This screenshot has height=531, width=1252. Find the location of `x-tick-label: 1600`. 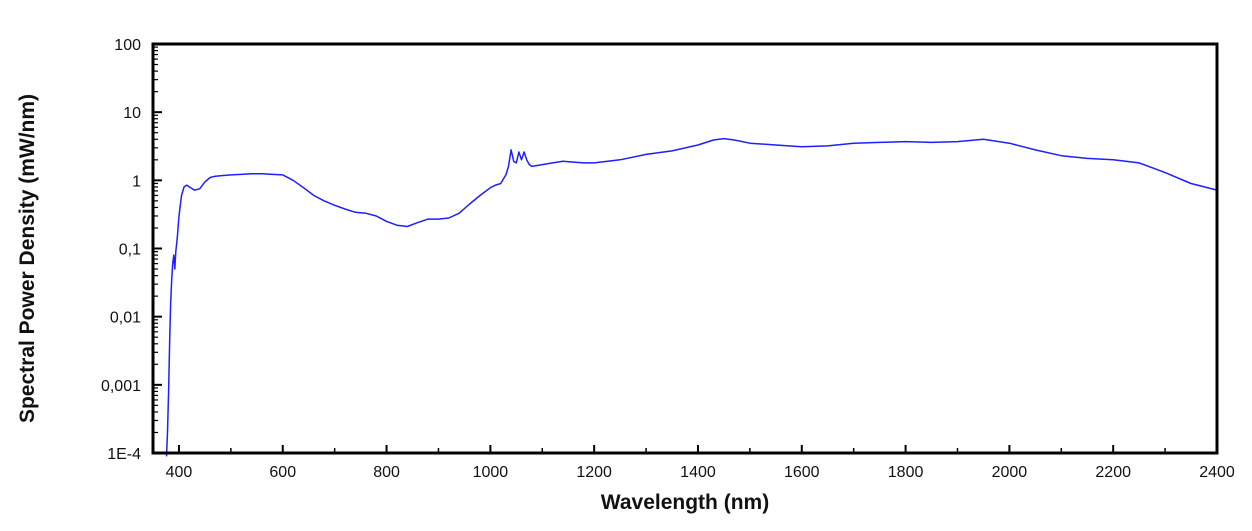

x-tick-label: 1600 is located at coordinates (802, 472).